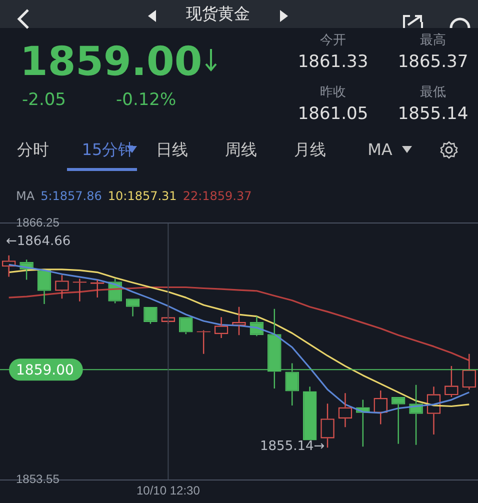 The width and height of the screenshot is (478, 503). I want to click on ref-line-label: 1859.00, so click(45, 370).